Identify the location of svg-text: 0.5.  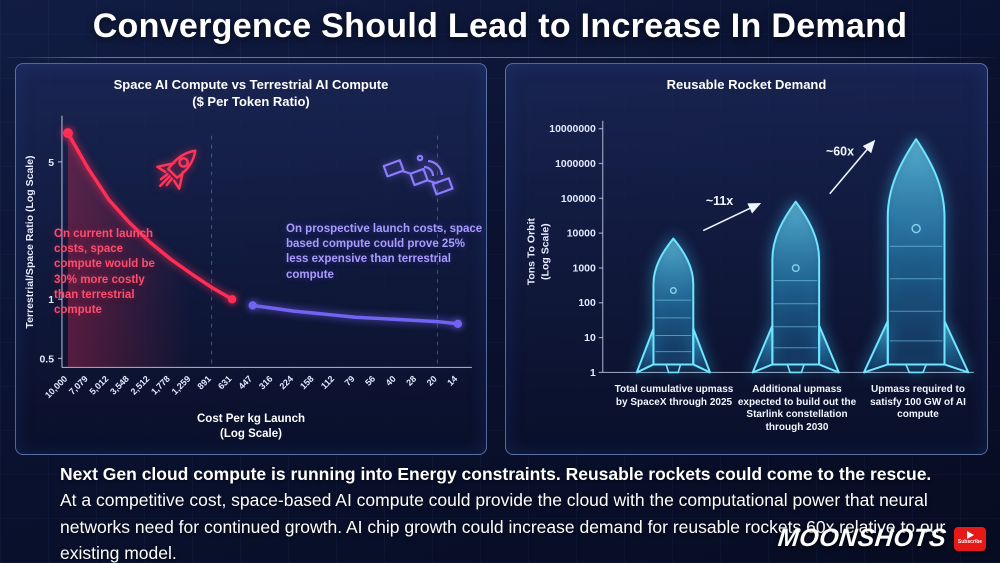
(46, 359).